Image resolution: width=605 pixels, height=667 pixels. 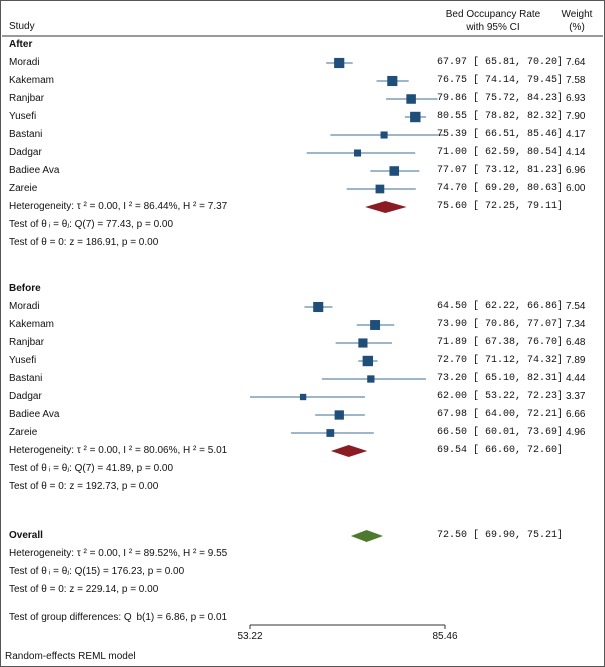 What do you see at coordinates (576, 306) in the screenshot?
I see `study-weight-before-moradi: 7.54` at bounding box center [576, 306].